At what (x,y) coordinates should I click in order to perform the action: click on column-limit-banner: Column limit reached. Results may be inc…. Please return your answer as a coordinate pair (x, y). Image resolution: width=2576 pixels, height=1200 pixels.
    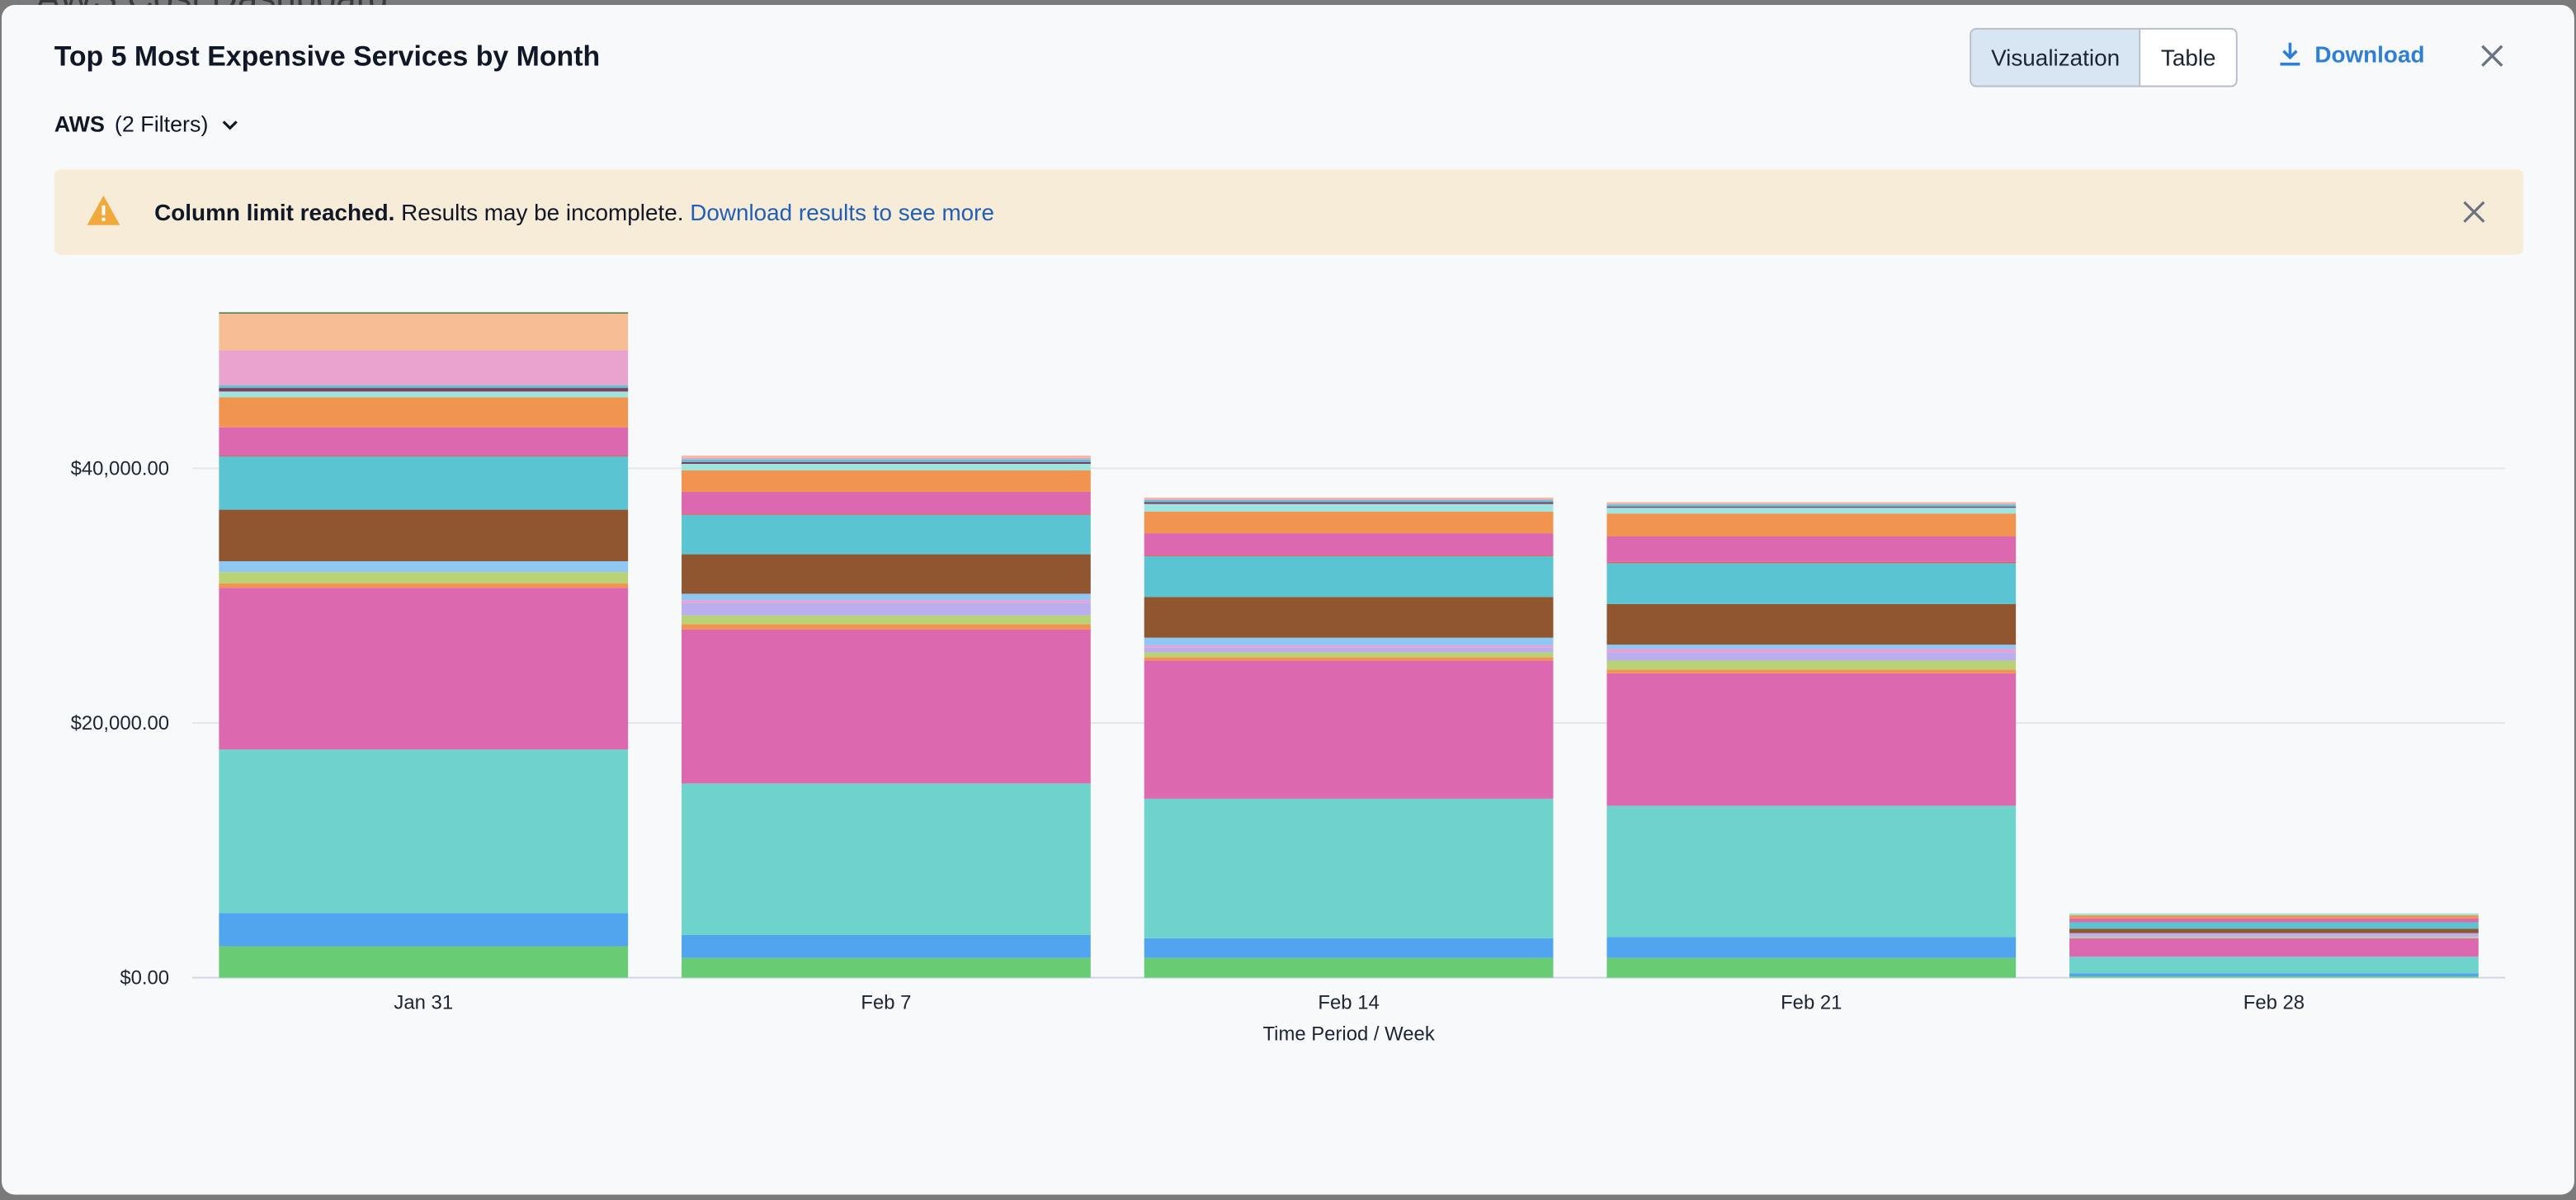
    Looking at the image, I should click on (1289, 212).